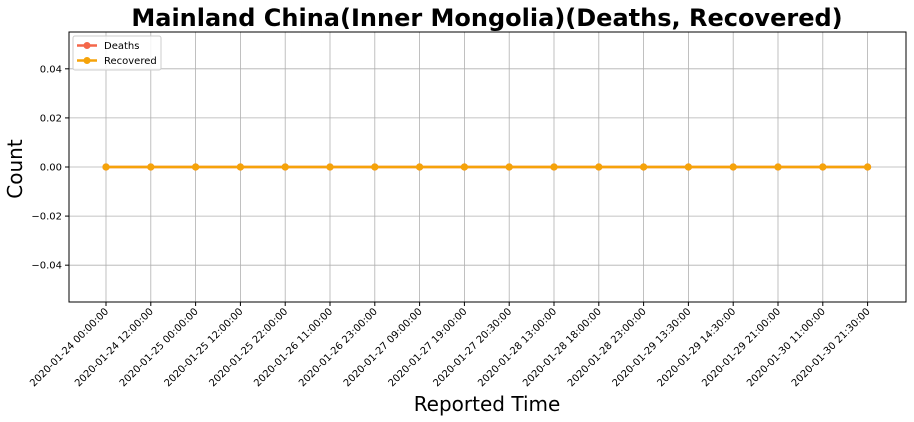 The height and width of the screenshot is (422, 914). I want to click on series-lines, so click(487, 167).